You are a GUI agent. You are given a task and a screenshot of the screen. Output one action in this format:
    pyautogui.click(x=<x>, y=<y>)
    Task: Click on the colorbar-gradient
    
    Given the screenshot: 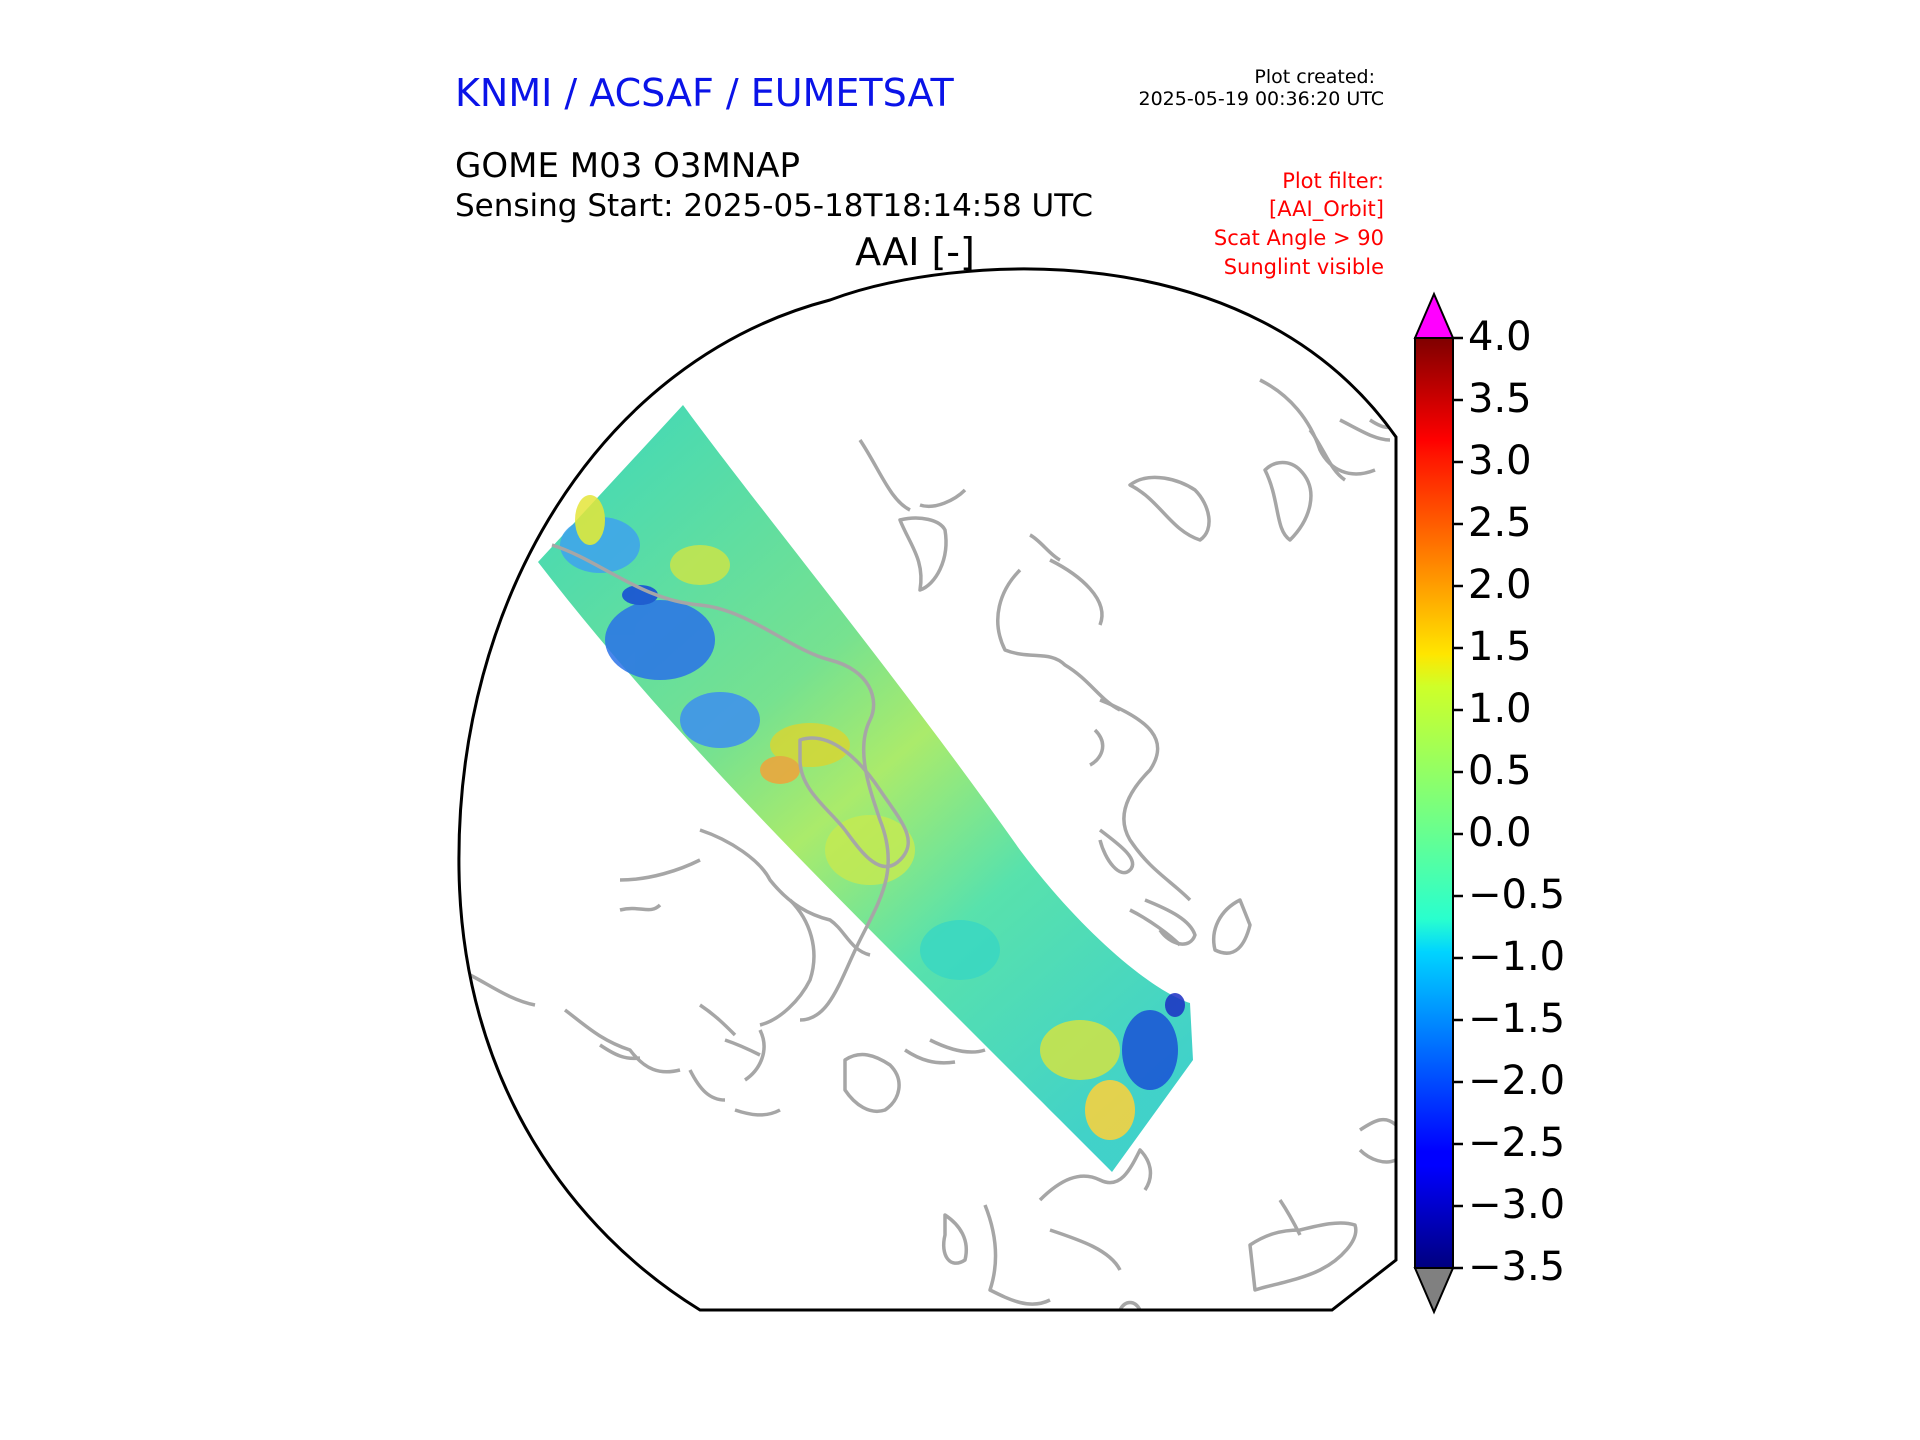 What is the action you would take?
    pyautogui.click(x=1434, y=803)
    